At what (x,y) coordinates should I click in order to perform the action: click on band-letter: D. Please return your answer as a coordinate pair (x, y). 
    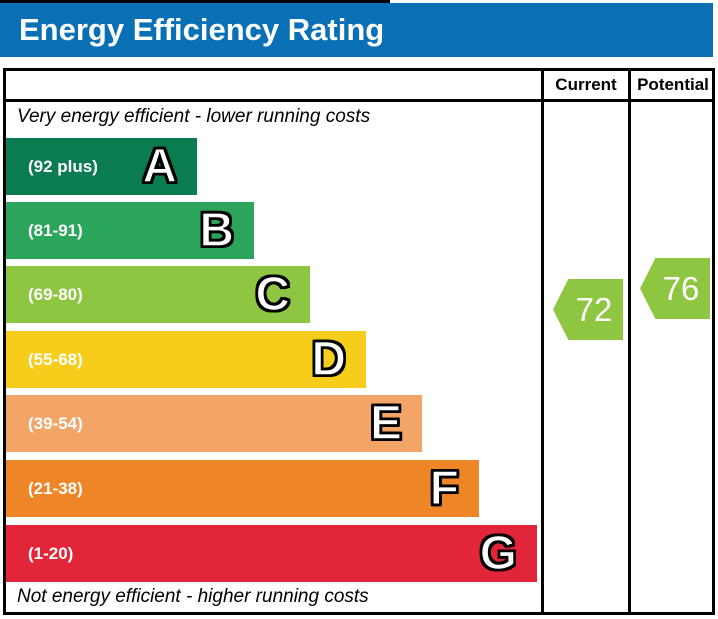
    Looking at the image, I should click on (329, 359).